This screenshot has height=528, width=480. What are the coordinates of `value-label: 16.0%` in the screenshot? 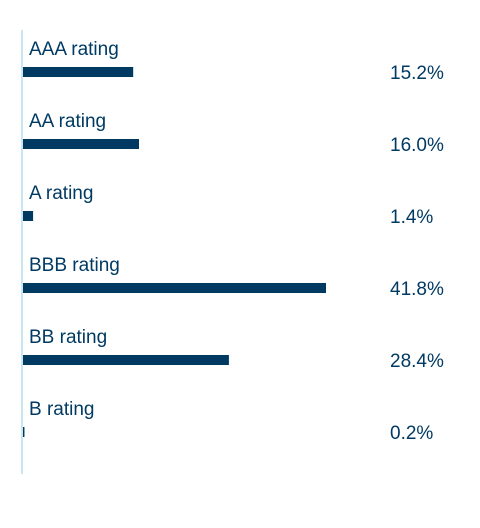 It's located at (417, 145).